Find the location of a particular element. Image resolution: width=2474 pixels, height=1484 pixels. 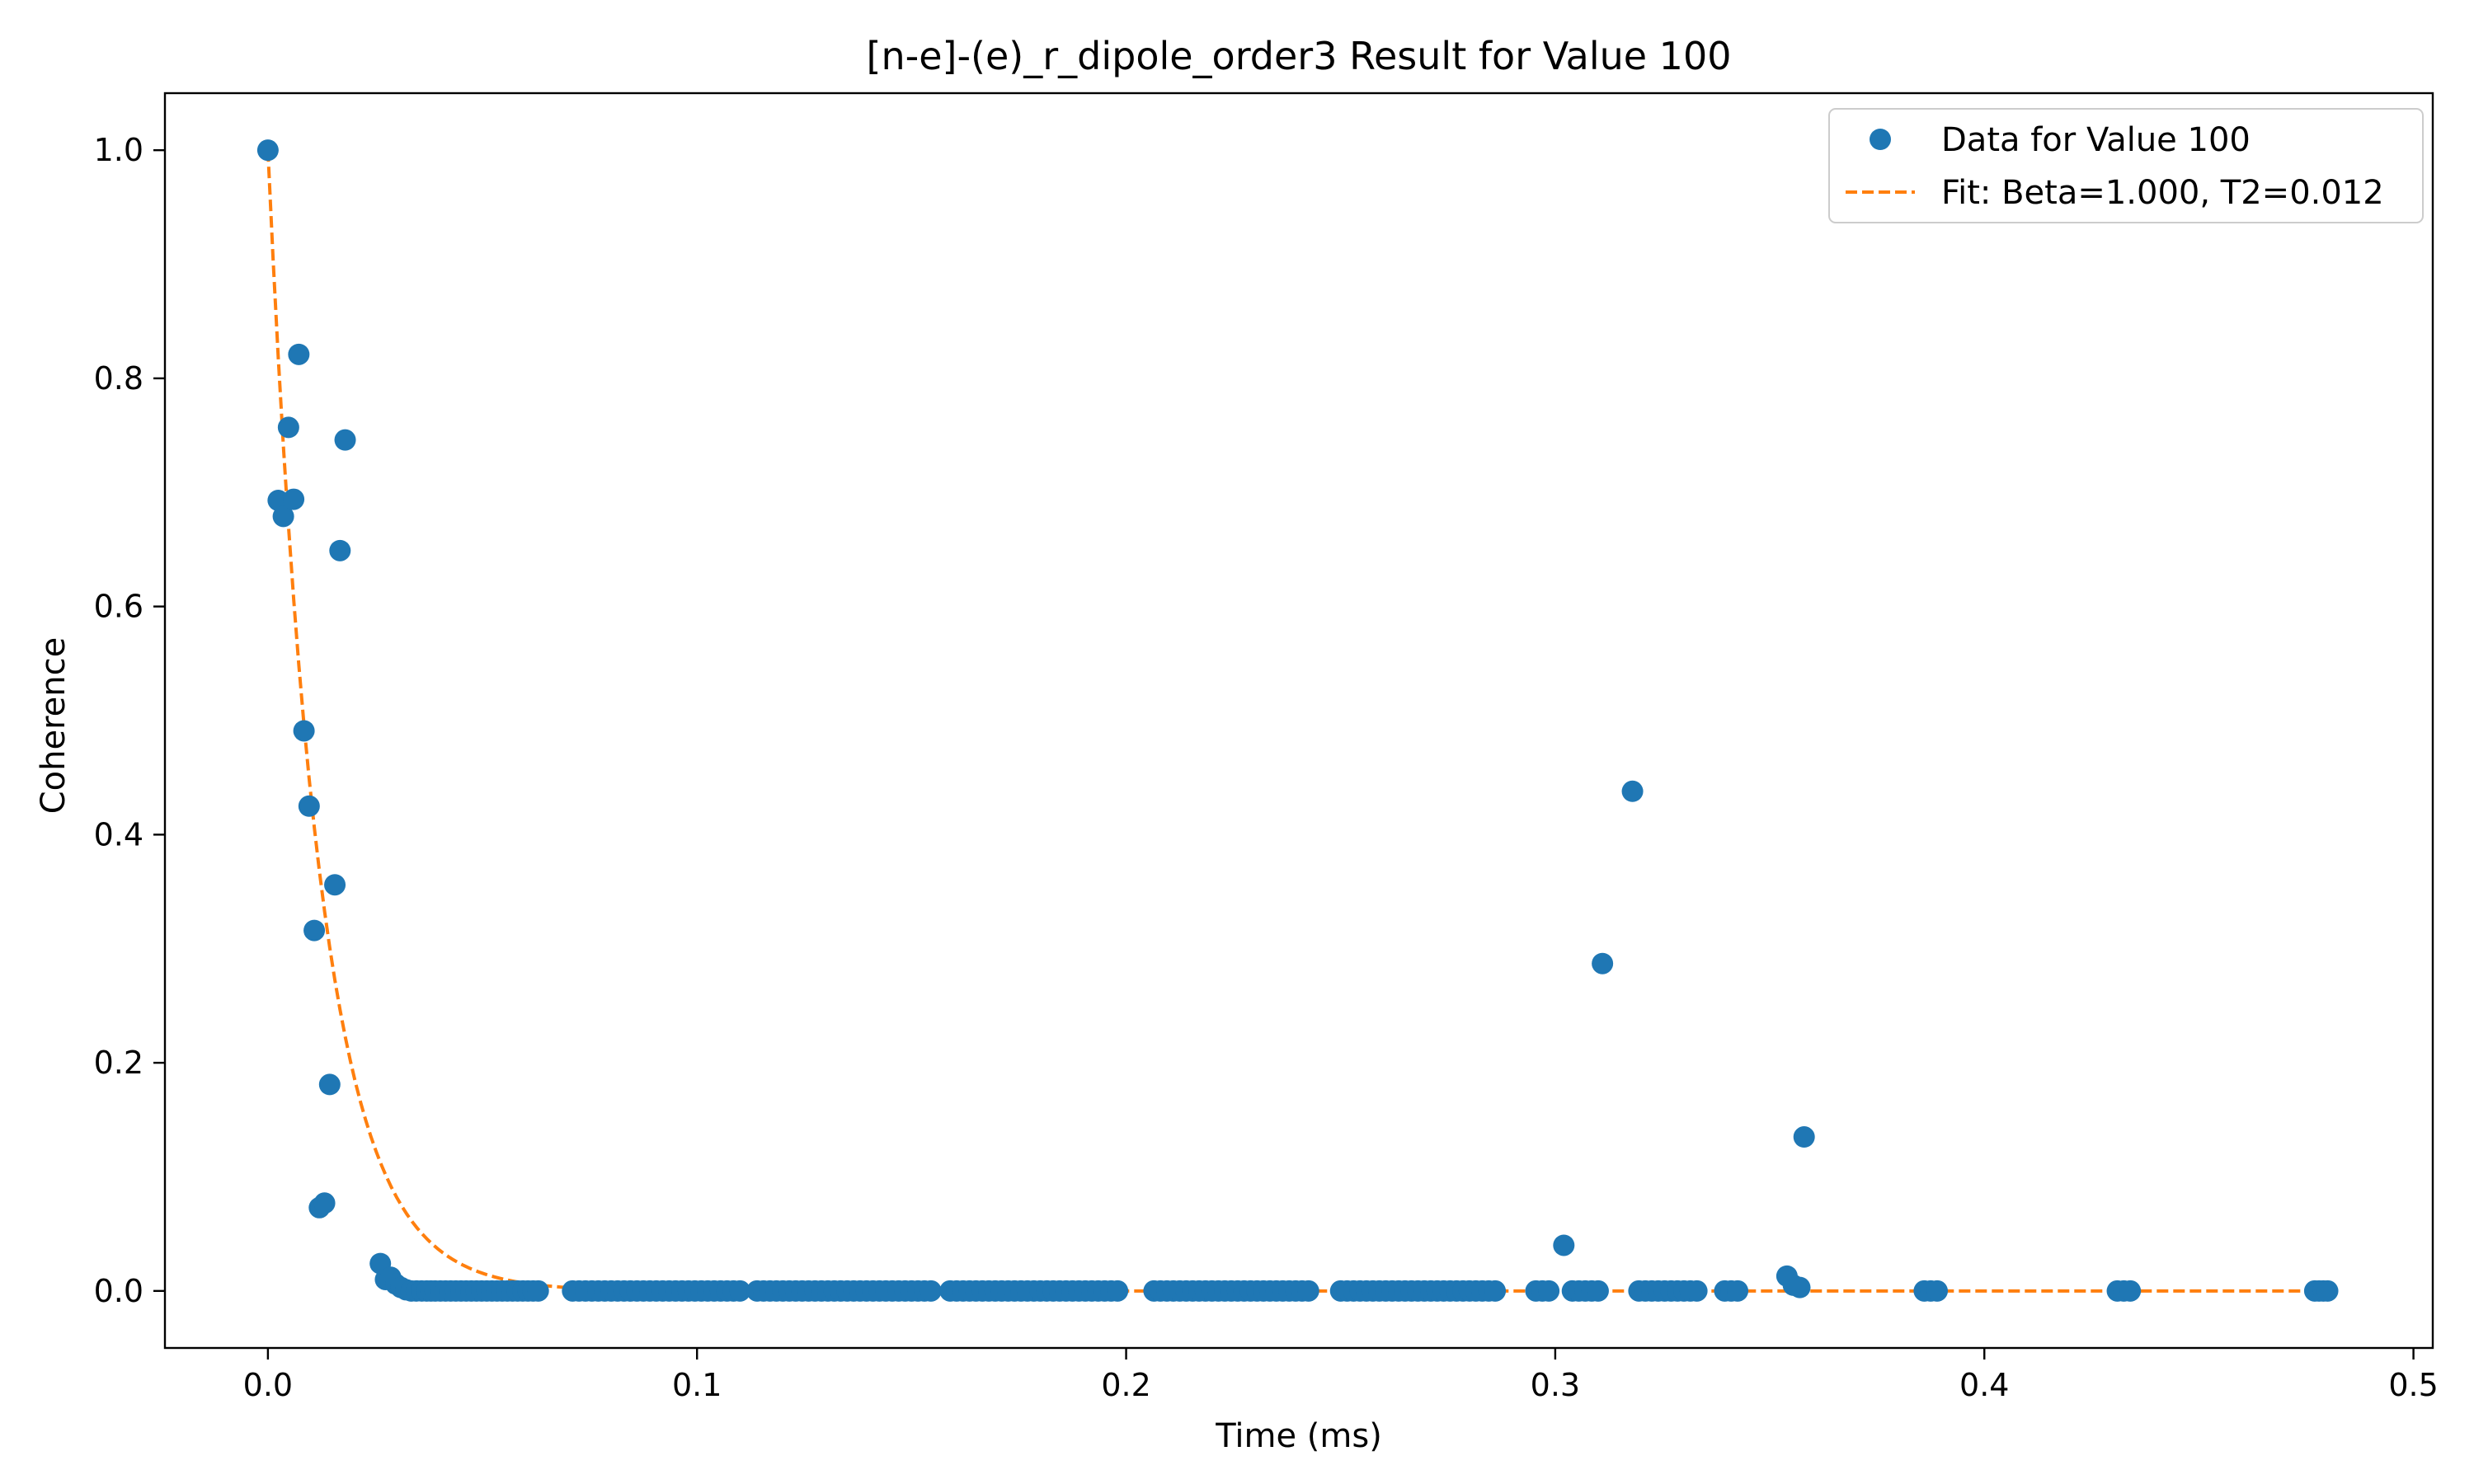

x-tick-label: 0.1 is located at coordinates (697, 1385).